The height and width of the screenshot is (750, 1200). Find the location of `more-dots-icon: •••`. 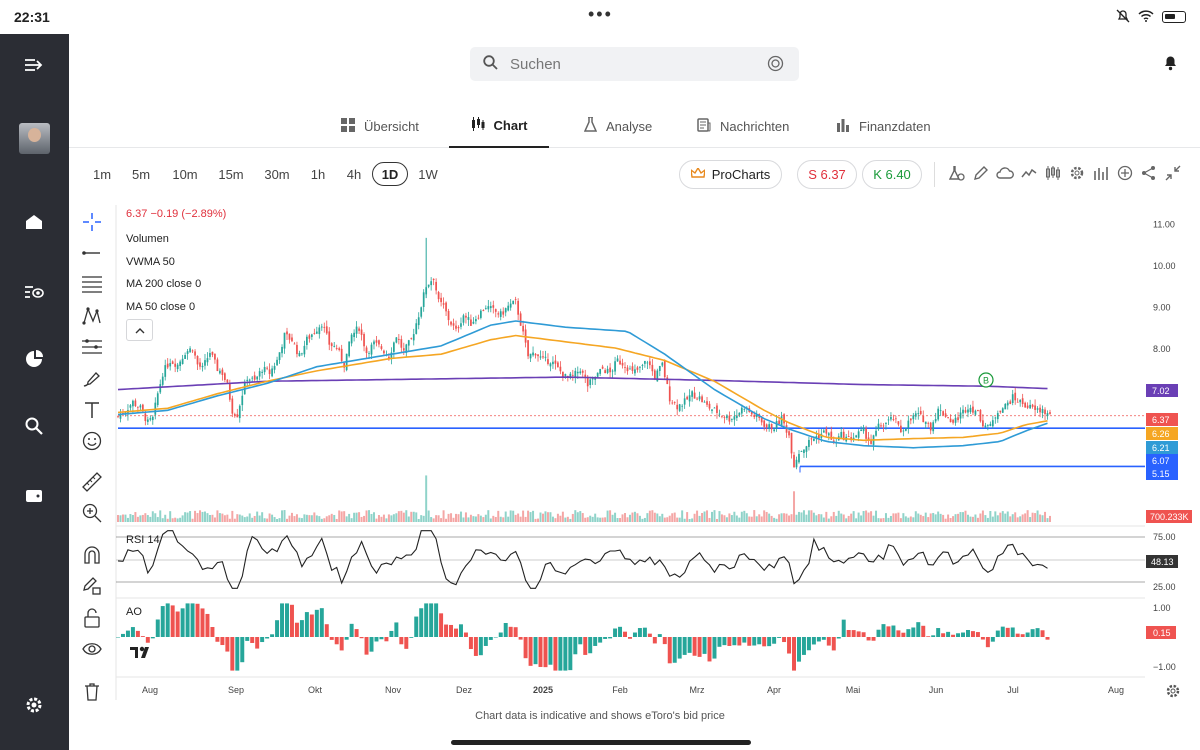

more-dots-icon: ••• is located at coordinates (600, 14).